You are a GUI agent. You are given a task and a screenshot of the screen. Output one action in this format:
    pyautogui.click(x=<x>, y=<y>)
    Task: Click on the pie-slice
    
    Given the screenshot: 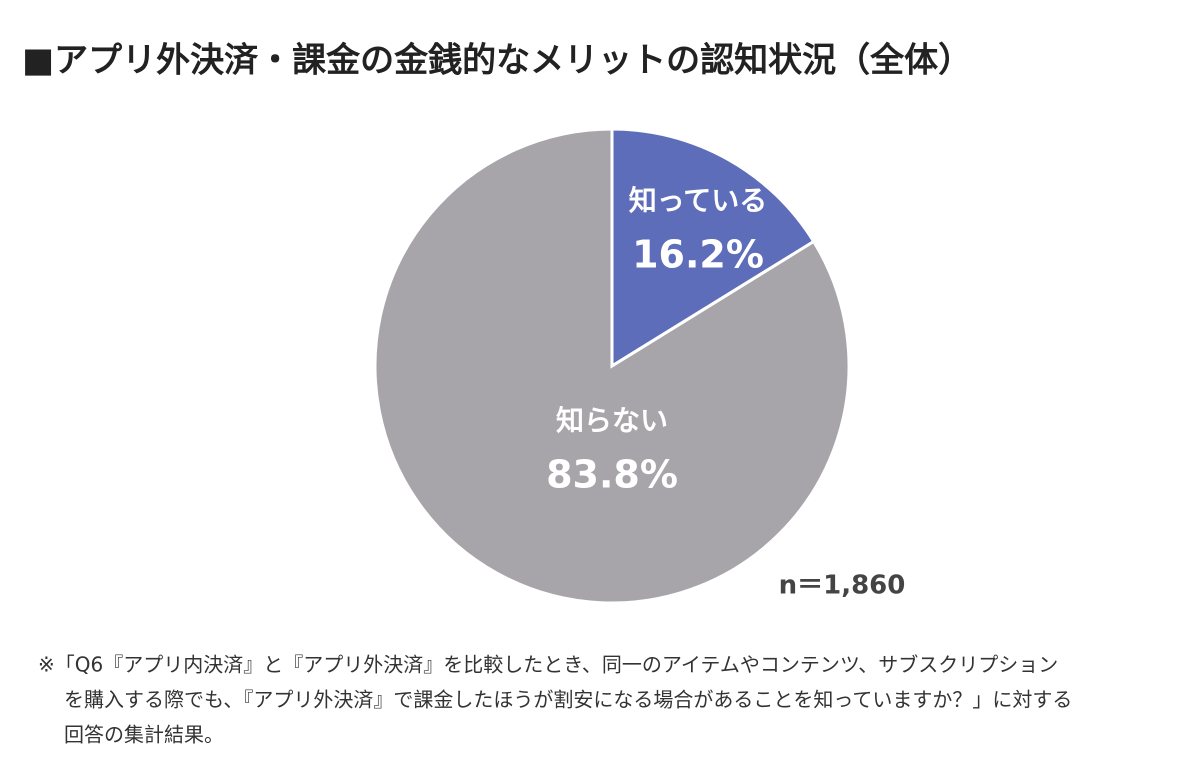 What is the action you would take?
    pyautogui.click(x=713, y=248)
    